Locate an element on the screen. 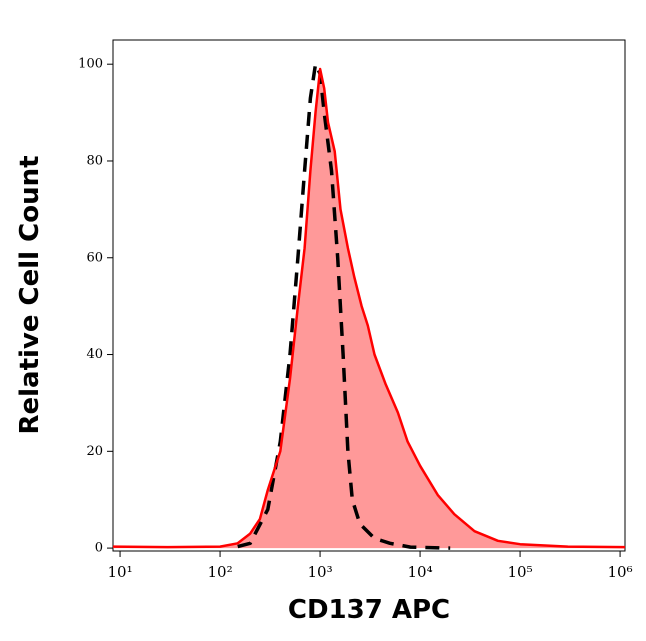 The height and width of the screenshot is (641, 646). y-tick-label: 40 is located at coordinates (94, 354).